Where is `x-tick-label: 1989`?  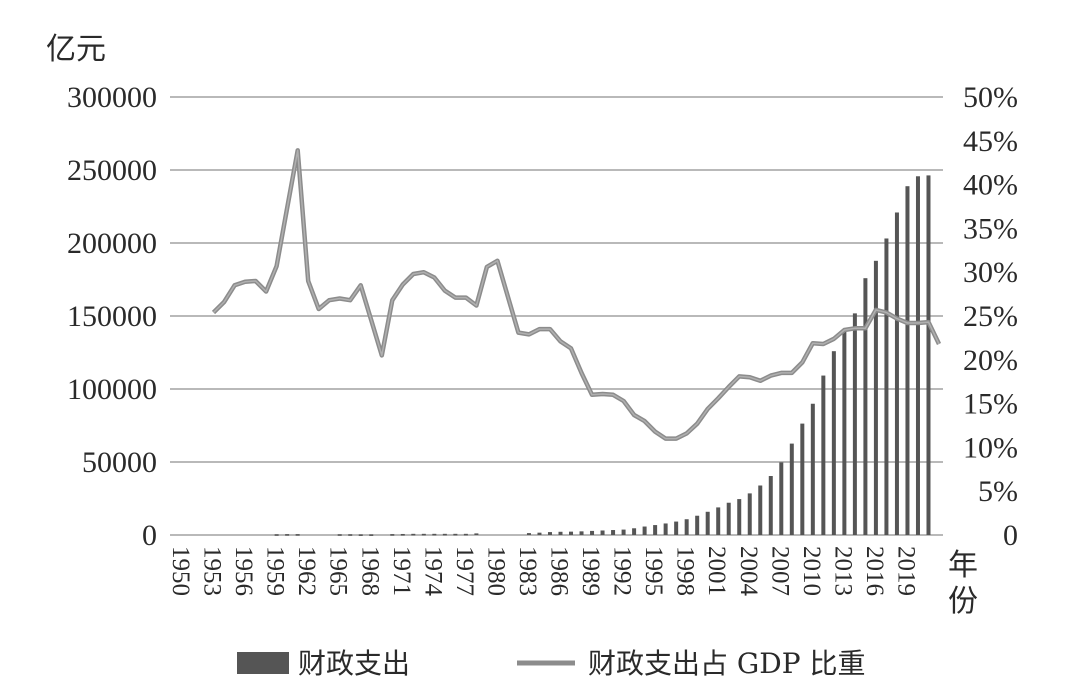
x-tick-label: 1989 is located at coordinates (590, 571).